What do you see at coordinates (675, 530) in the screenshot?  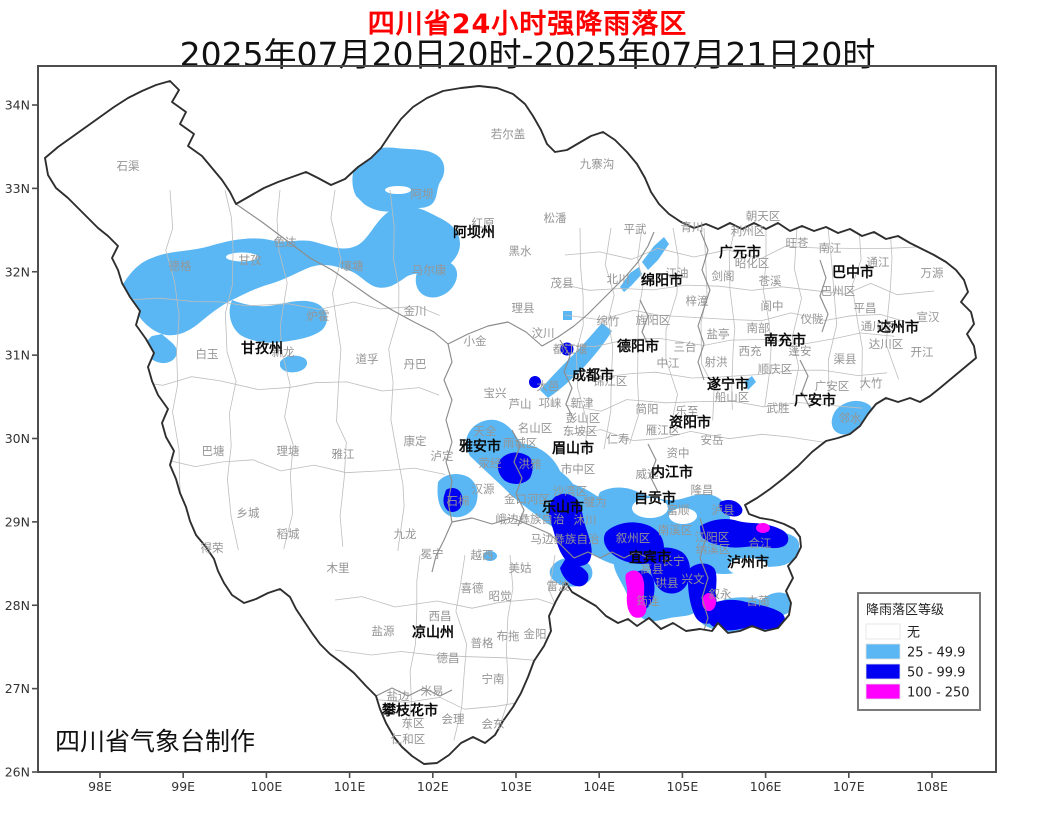 I see `map-label-county: 南溪区` at bounding box center [675, 530].